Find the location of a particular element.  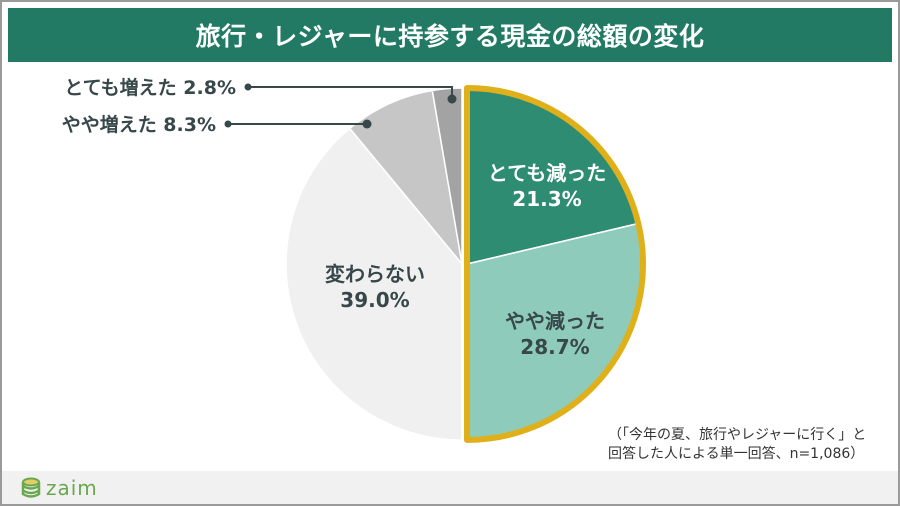

coin-stack-icon is located at coordinates (31, 487).